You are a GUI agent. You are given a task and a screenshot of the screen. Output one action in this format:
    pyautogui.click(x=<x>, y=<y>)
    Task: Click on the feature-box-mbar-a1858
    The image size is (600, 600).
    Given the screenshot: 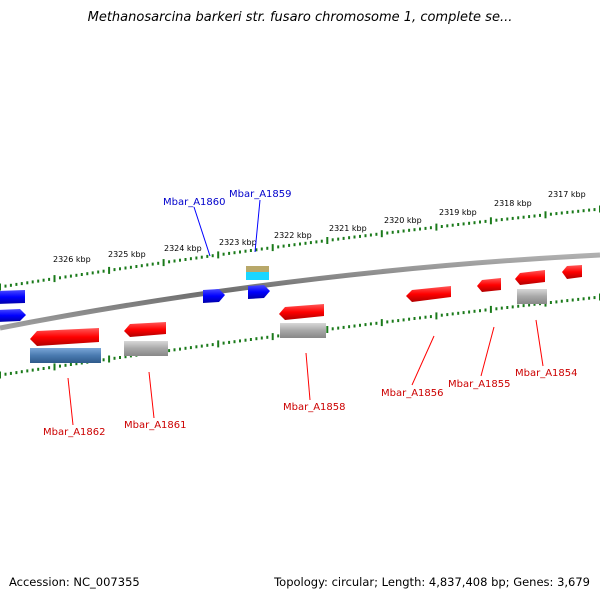 What is the action you would take?
    pyautogui.click(x=303, y=330)
    